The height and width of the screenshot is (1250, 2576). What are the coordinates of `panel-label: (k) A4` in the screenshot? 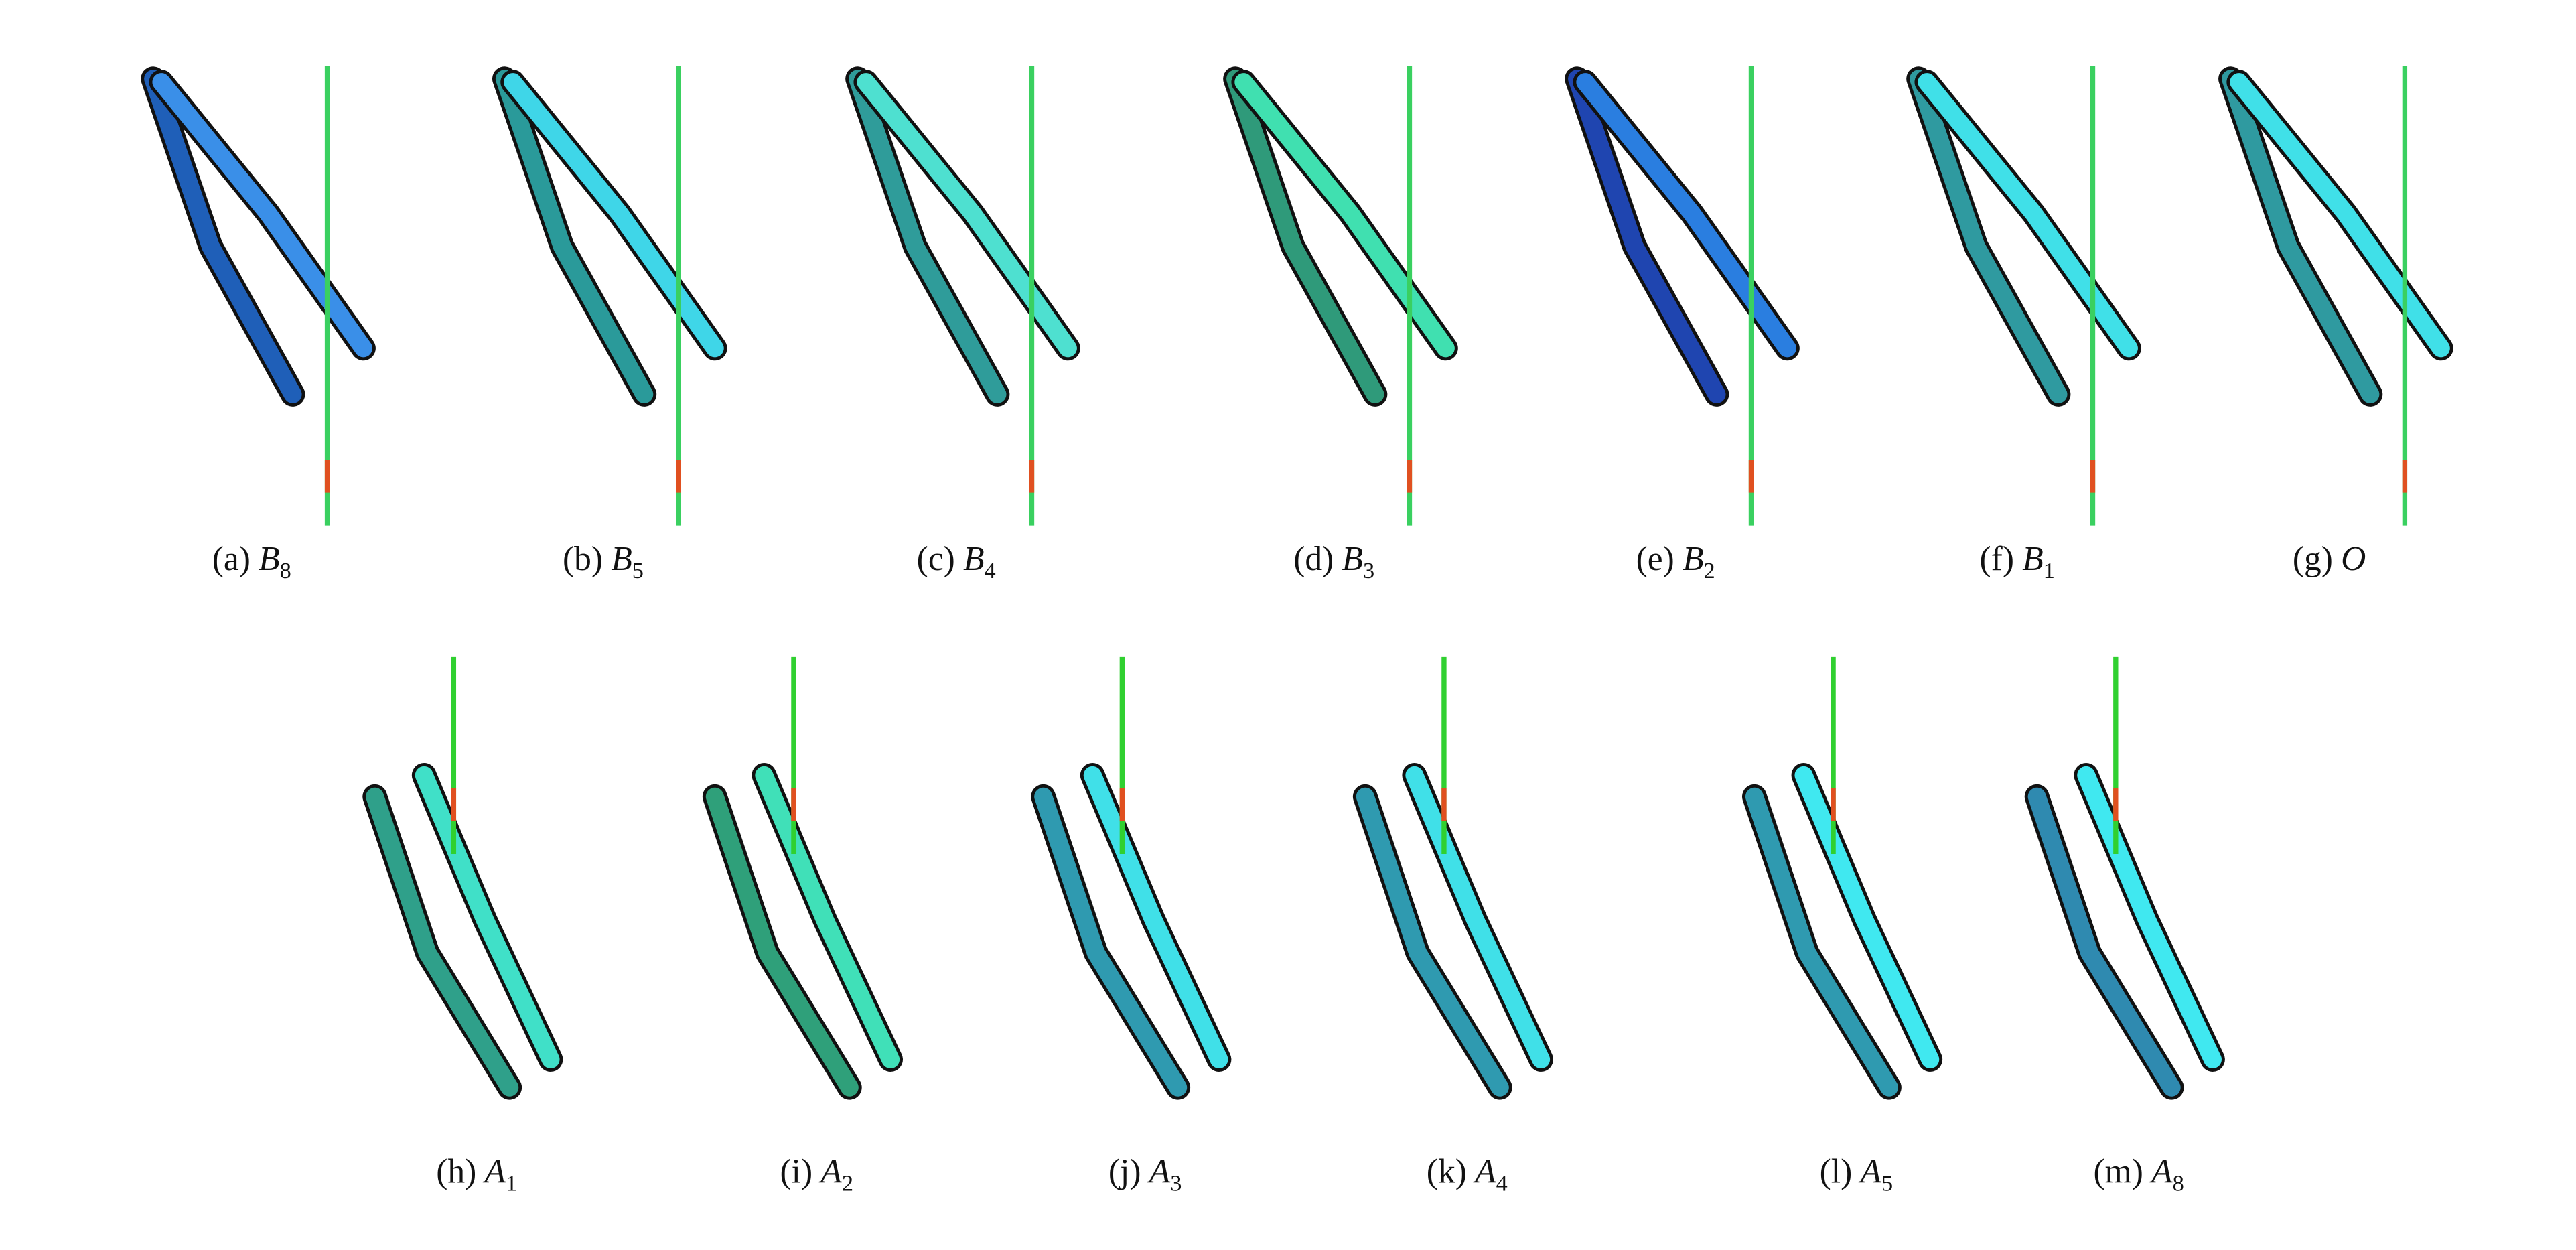 It's located at (1467, 1174).